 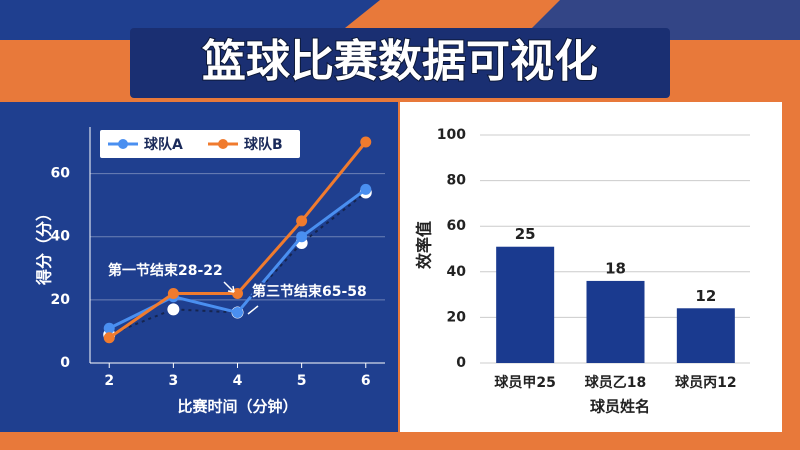 I want to click on title-banner, so click(x=400, y=63).